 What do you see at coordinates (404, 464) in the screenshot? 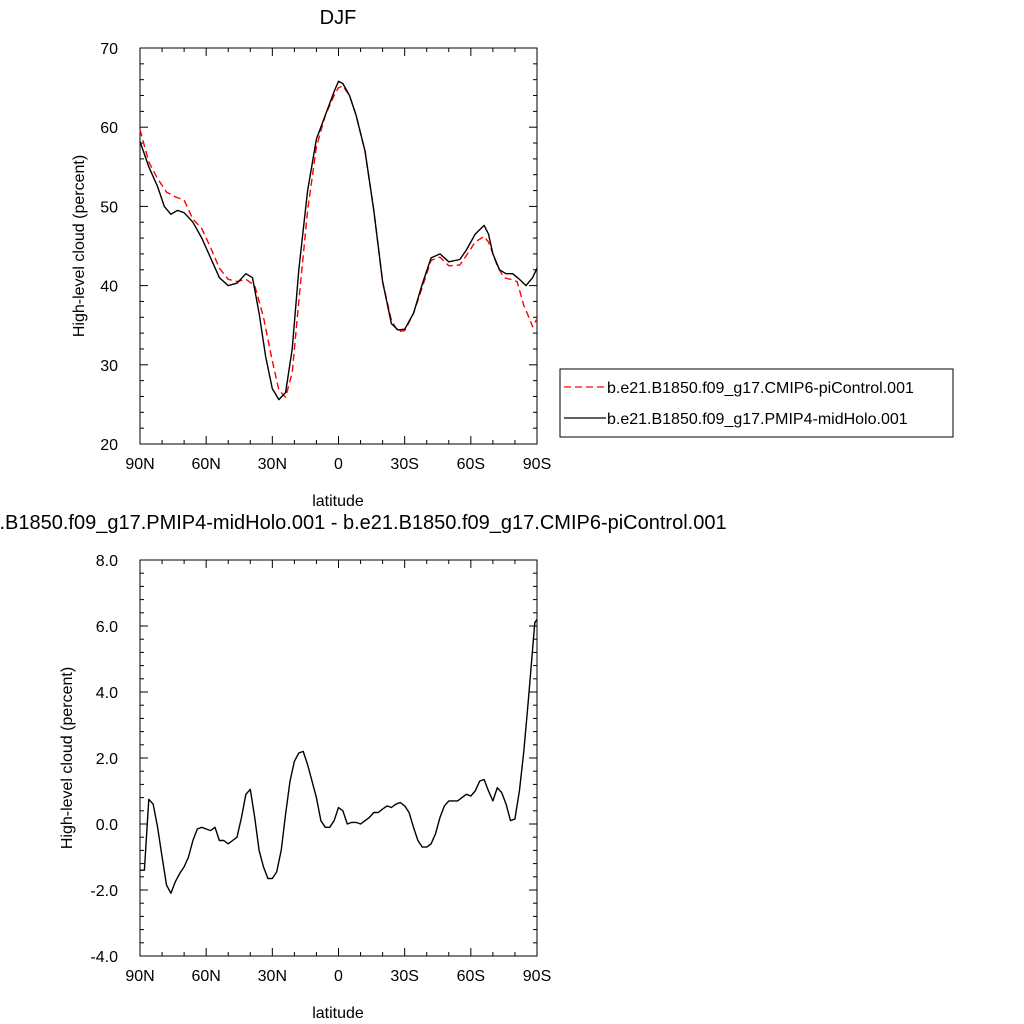
I see `top-x-tick-label: 30S` at bounding box center [404, 464].